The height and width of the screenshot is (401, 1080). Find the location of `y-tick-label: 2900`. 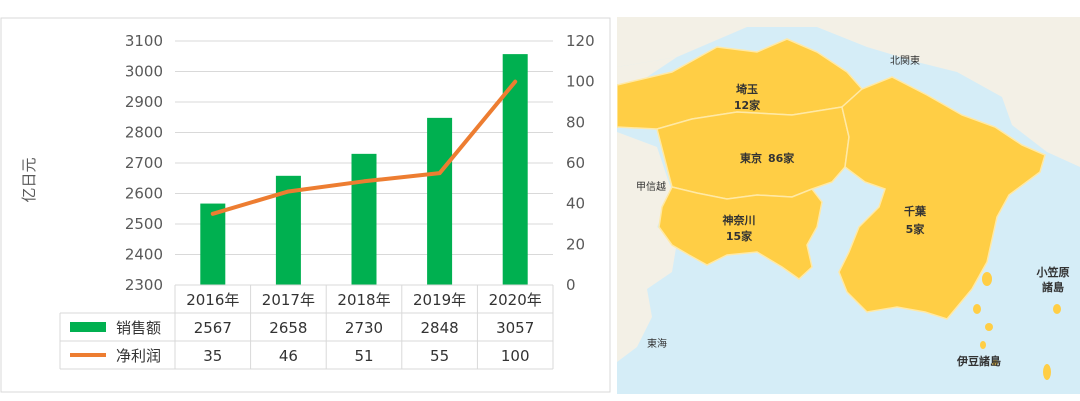

y-tick-label: 2900 is located at coordinates (144, 102).